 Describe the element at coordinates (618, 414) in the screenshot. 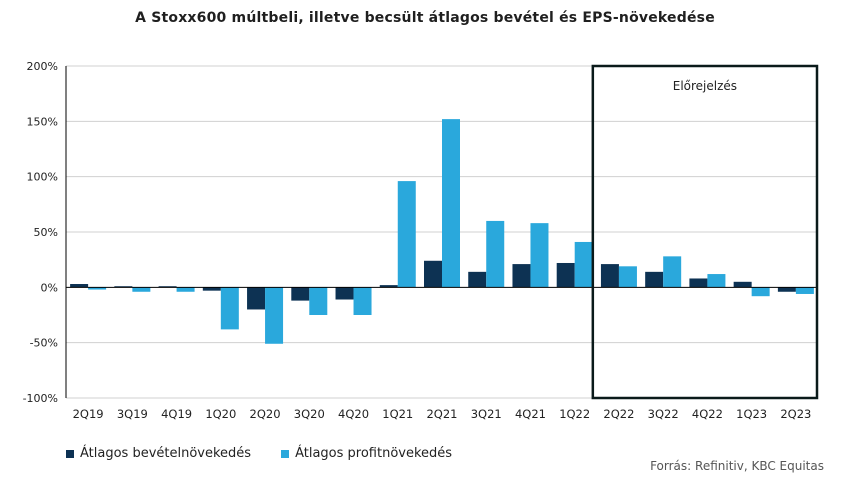

I see `x-tick-label: 2Q22` at that location.